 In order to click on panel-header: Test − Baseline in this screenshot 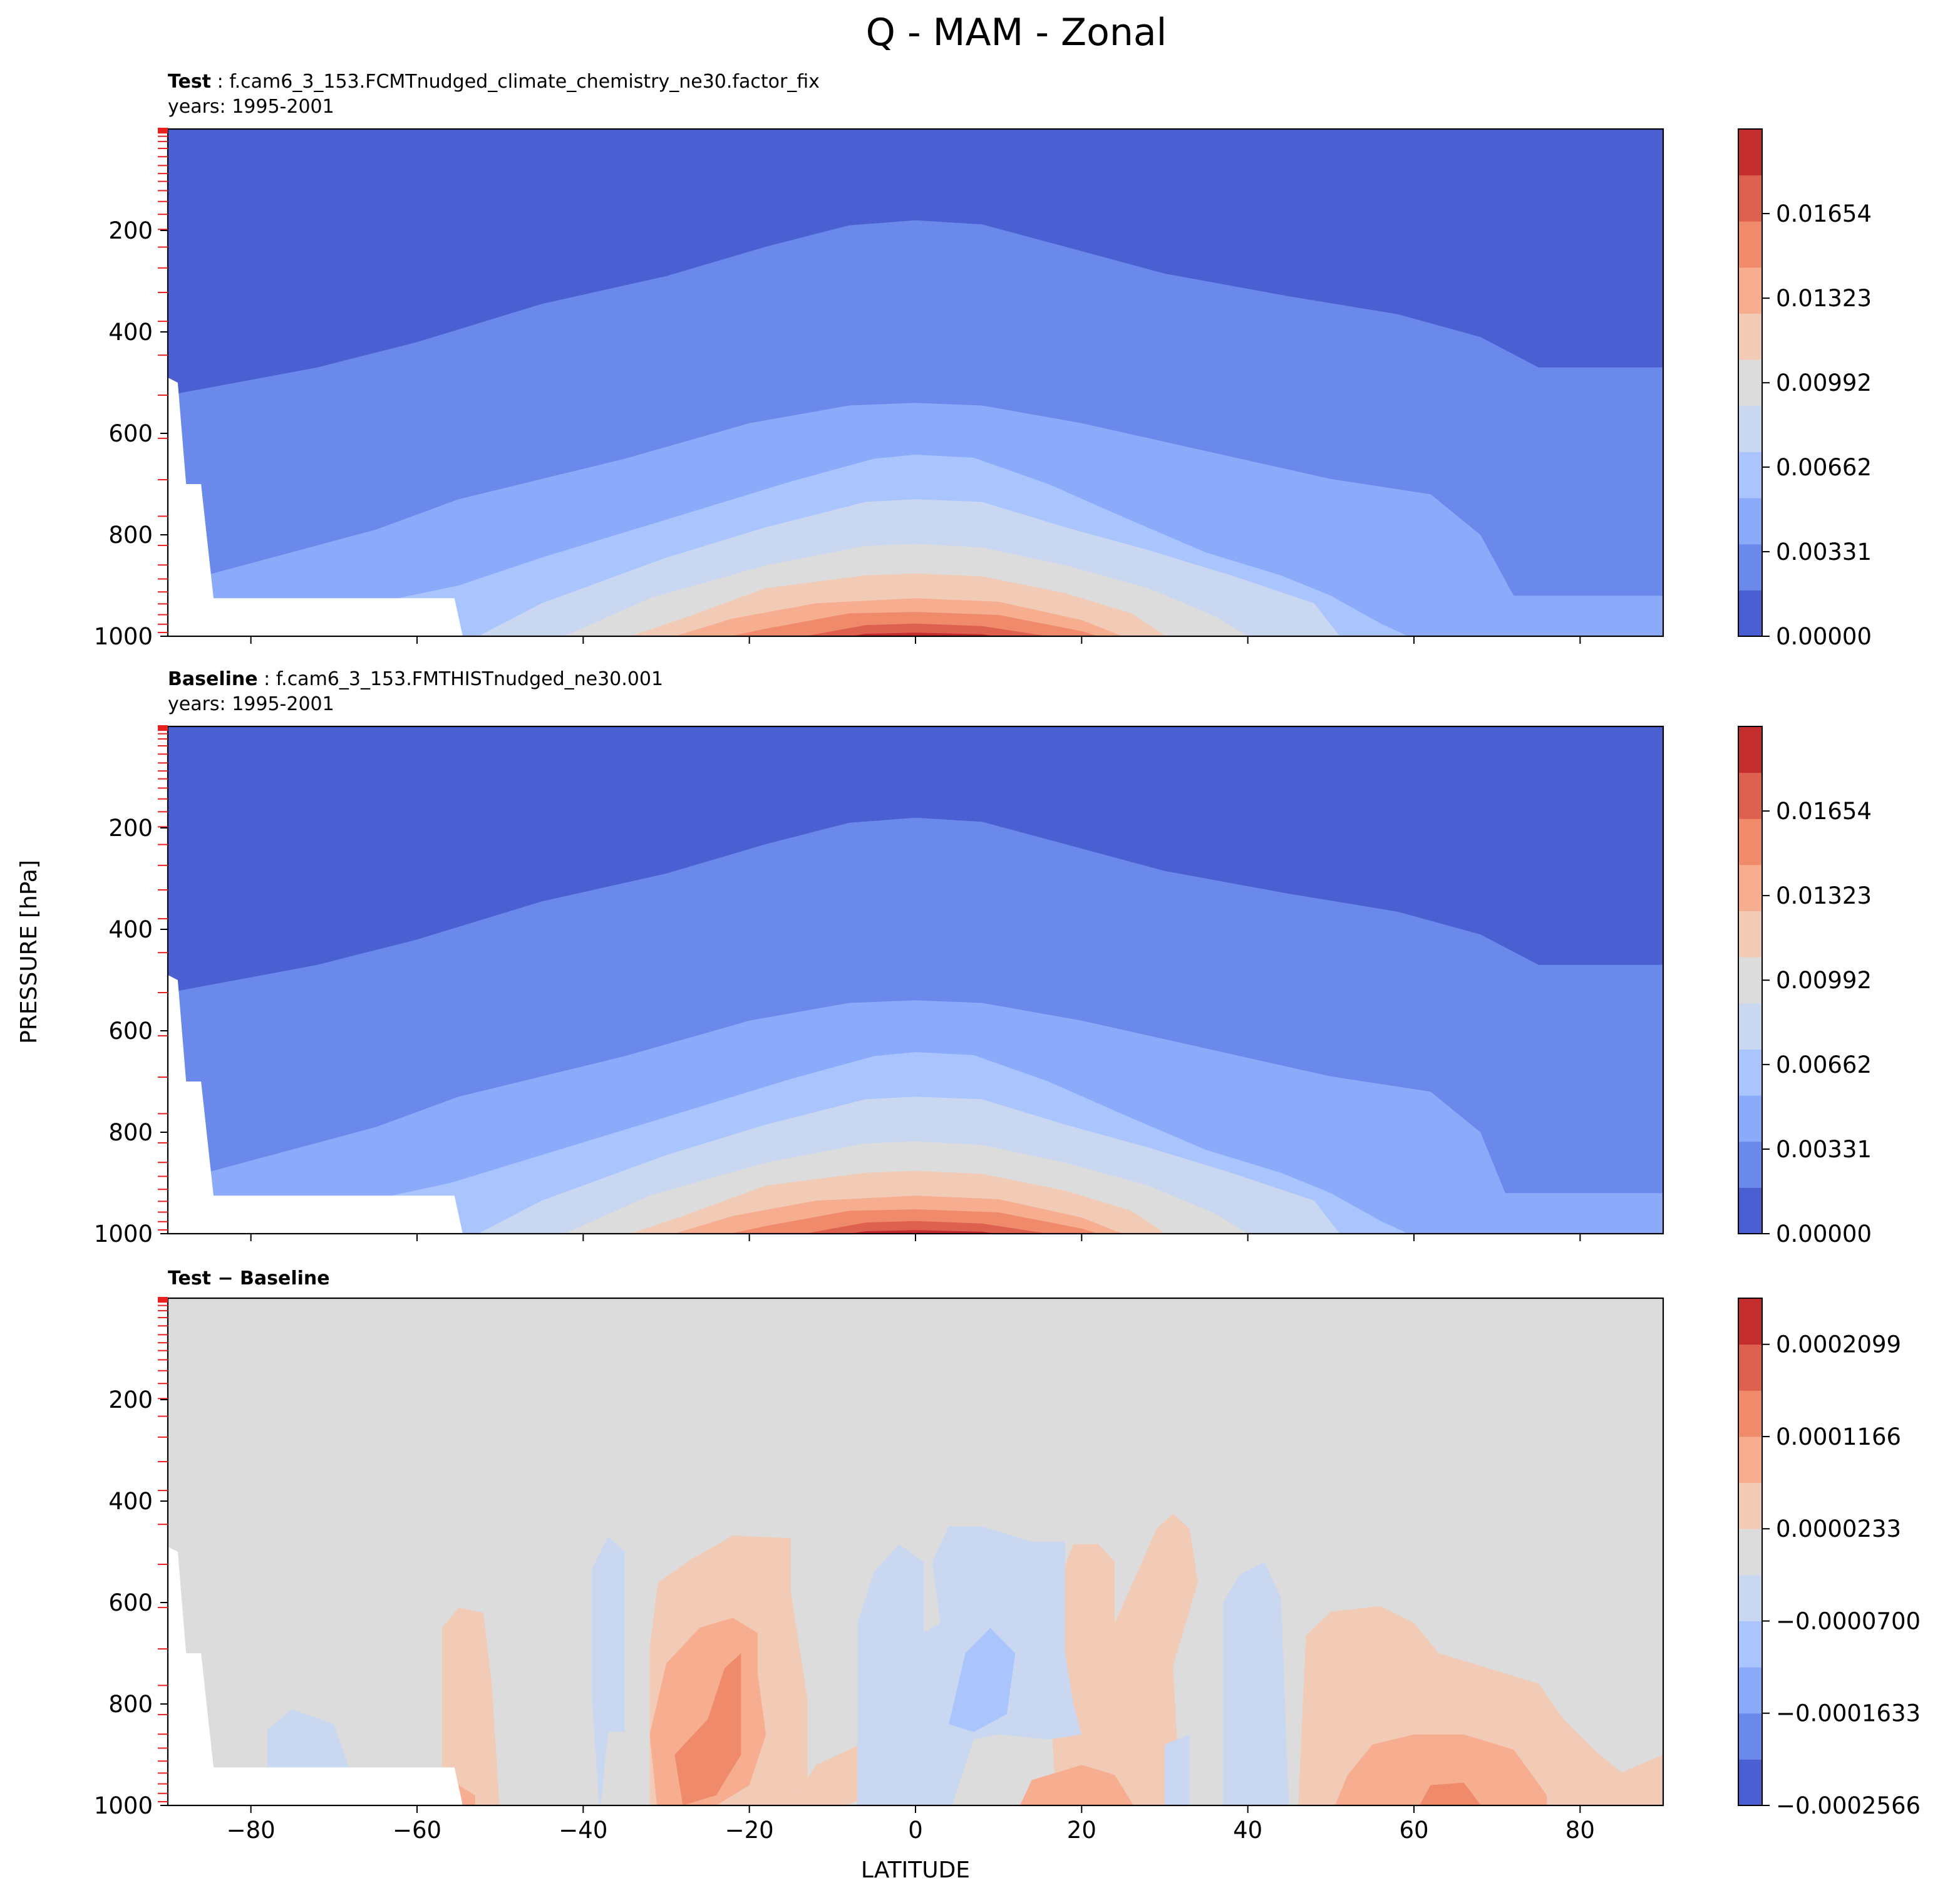, I will do `click(249, 1278)`.